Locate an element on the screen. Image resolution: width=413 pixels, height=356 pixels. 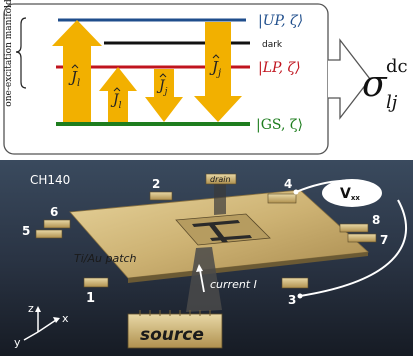
current-channel is located at coordinates (204, 279).